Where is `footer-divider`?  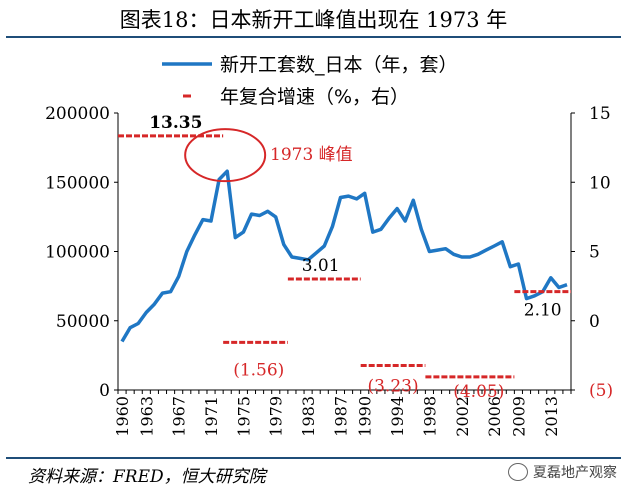
footer-divider is located at coordinates (313, 458).